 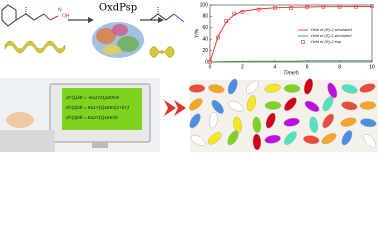 What do you see at coordinates (20, 120) in the screenshot?
I see `hand` at bounding box center [20, 120].